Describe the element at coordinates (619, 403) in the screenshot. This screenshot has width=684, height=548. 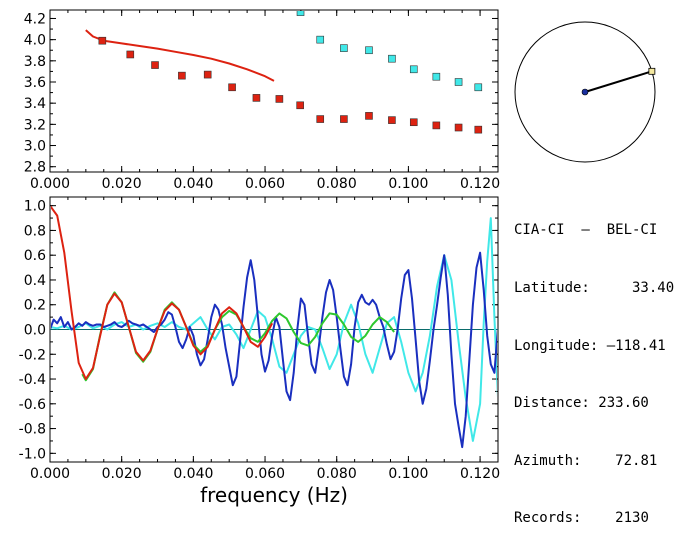
I see `distance-value: 233.60` at that location.